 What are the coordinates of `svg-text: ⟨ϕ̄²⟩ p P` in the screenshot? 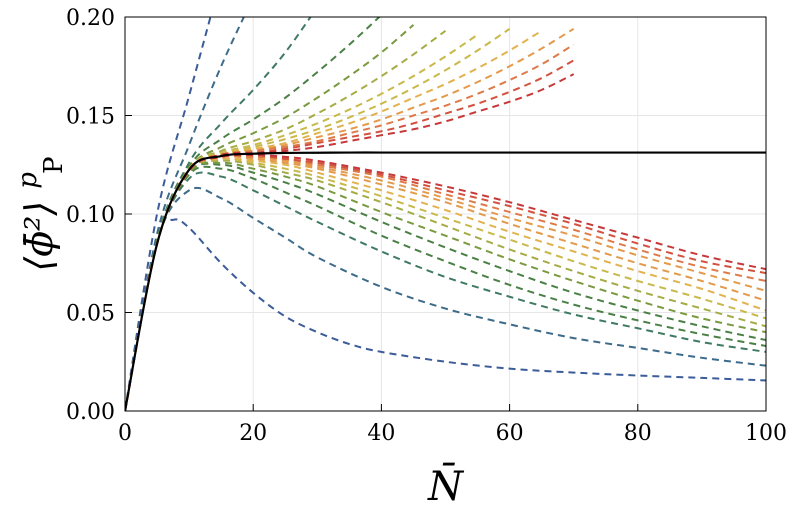 It's located at (35, 213).